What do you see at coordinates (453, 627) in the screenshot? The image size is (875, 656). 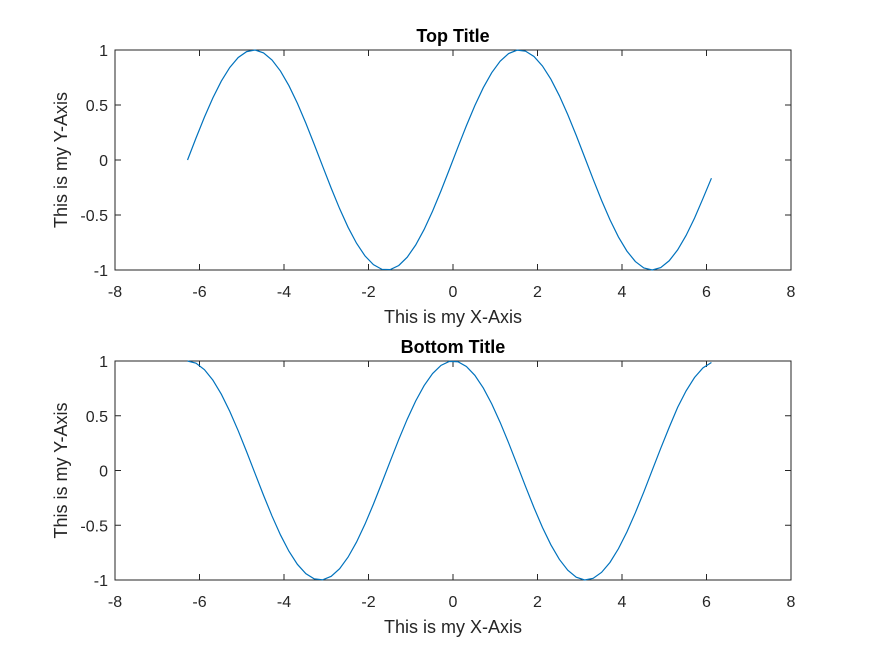 I see `bottom-x-axis-label: This is my X-Axis` at bounding box center [453, 627].